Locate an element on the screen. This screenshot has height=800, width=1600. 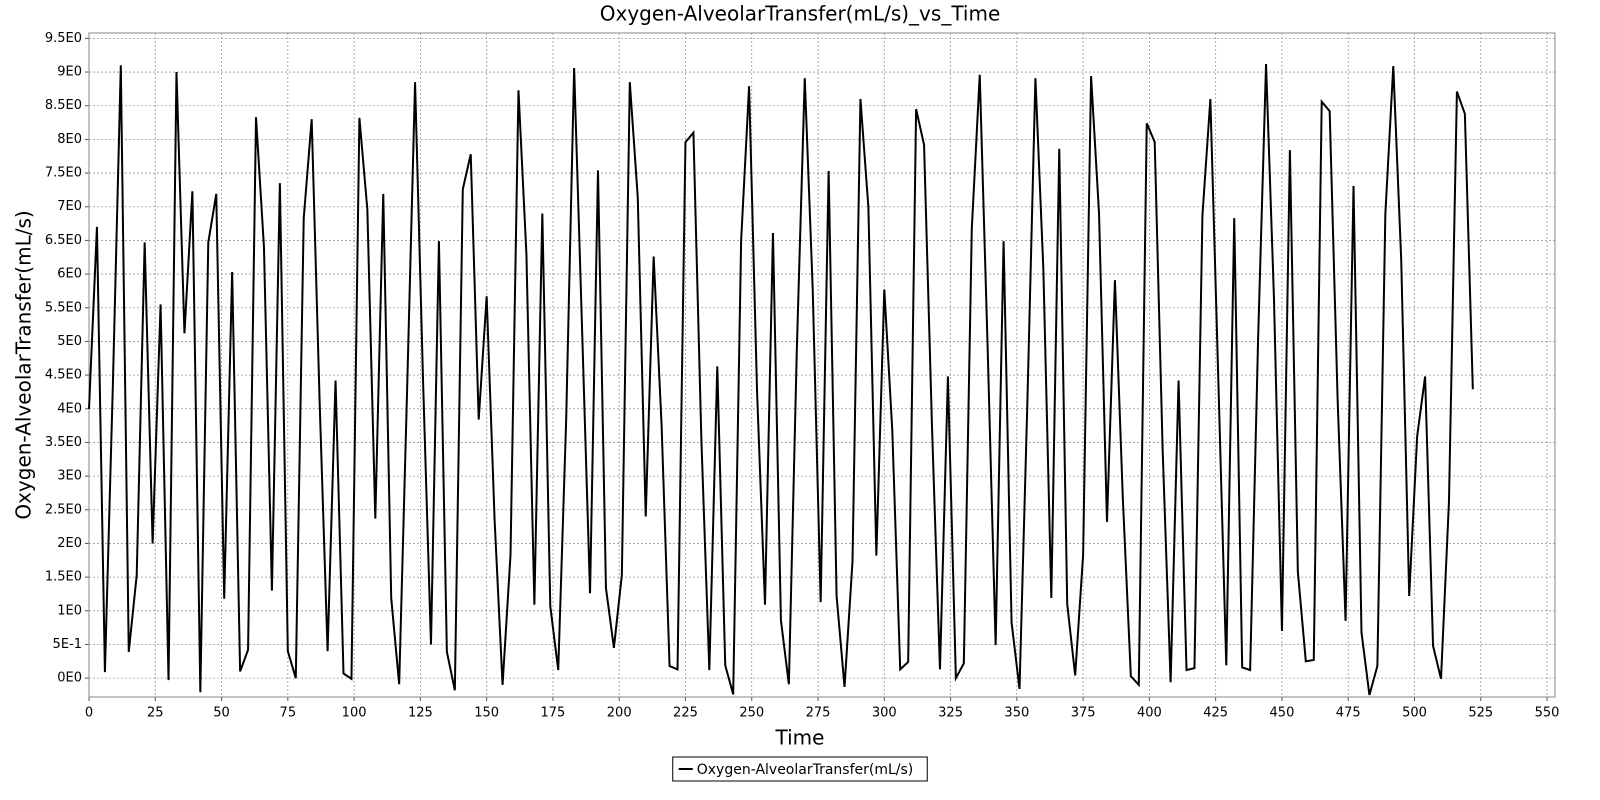
x-tick-label: 100 is located at coordinates (354, 713).